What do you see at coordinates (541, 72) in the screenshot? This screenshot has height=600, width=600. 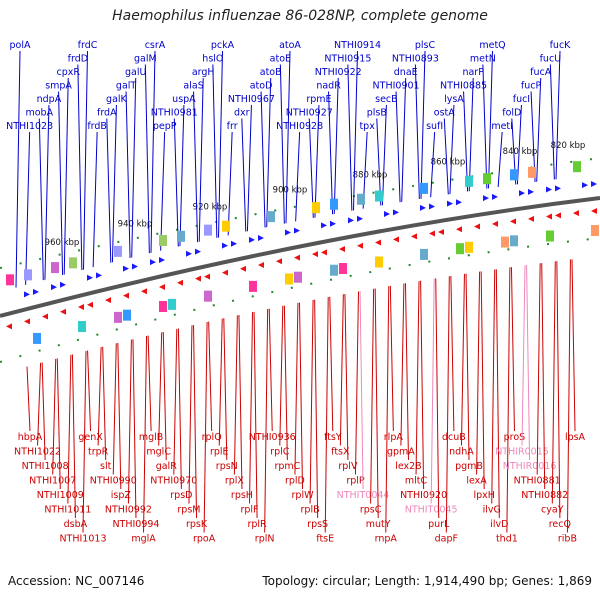 I see `gene-label-fucA: fucA` at bounding box center [541, 72].